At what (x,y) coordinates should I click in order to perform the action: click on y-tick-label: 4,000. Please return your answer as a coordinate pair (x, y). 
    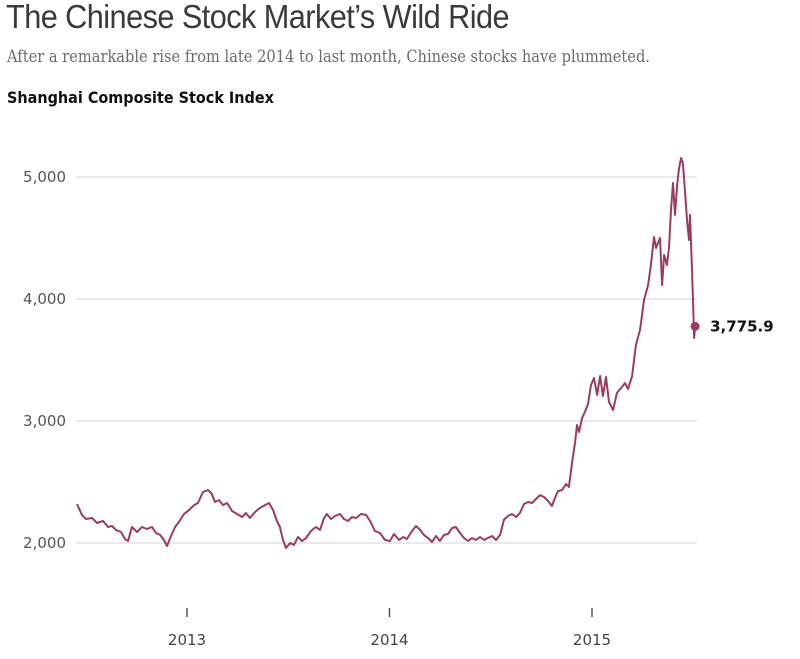
    Looking at the image, I should click on (44, 299).